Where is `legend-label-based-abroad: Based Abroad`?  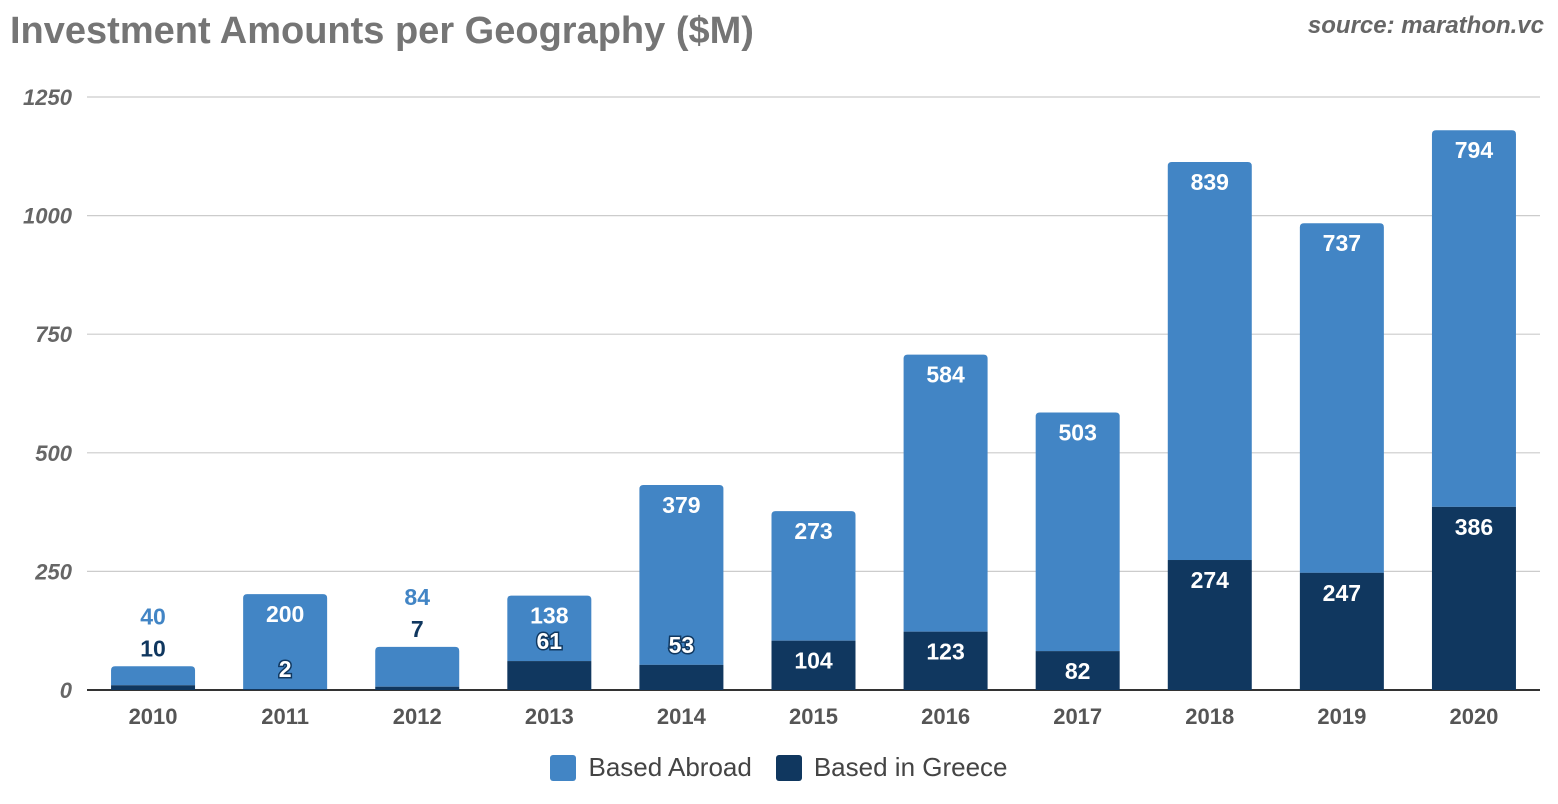 legend-label-based-abroad: Based Abroad is located at coordinates (670, 767).